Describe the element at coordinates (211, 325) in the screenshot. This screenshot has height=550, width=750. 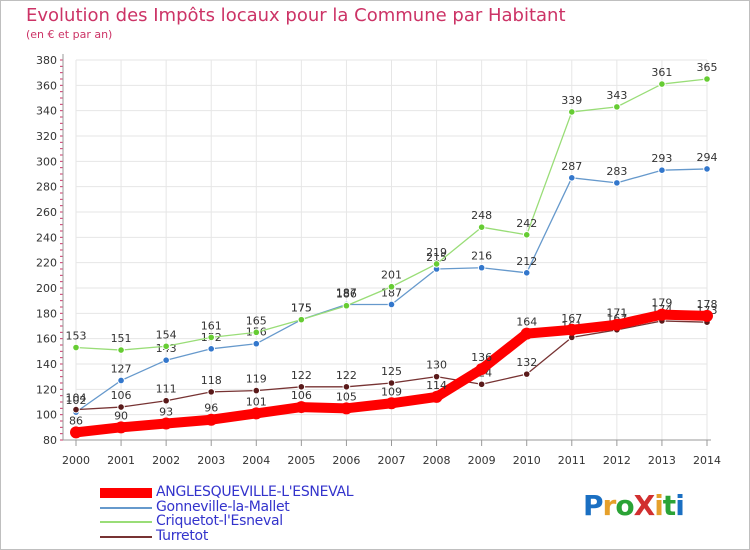
I see `data-label: 161` at that location.